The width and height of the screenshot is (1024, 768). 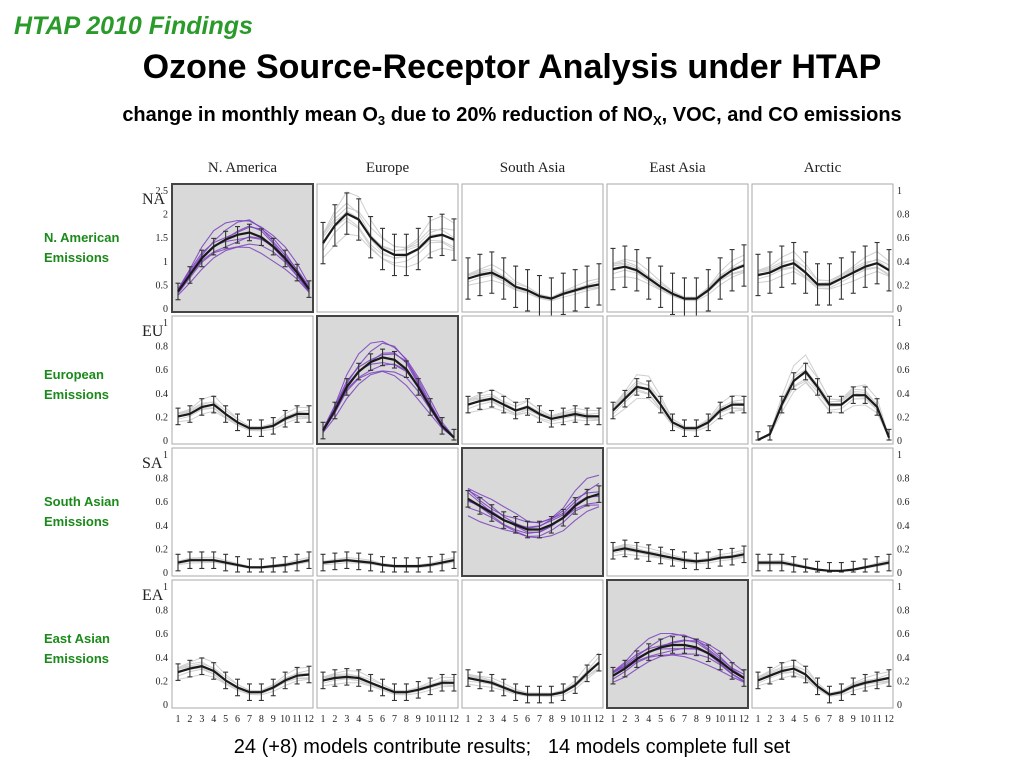 I want to click on row-label-south-asian: South Asian Emissions, so click(x=99, y=512).